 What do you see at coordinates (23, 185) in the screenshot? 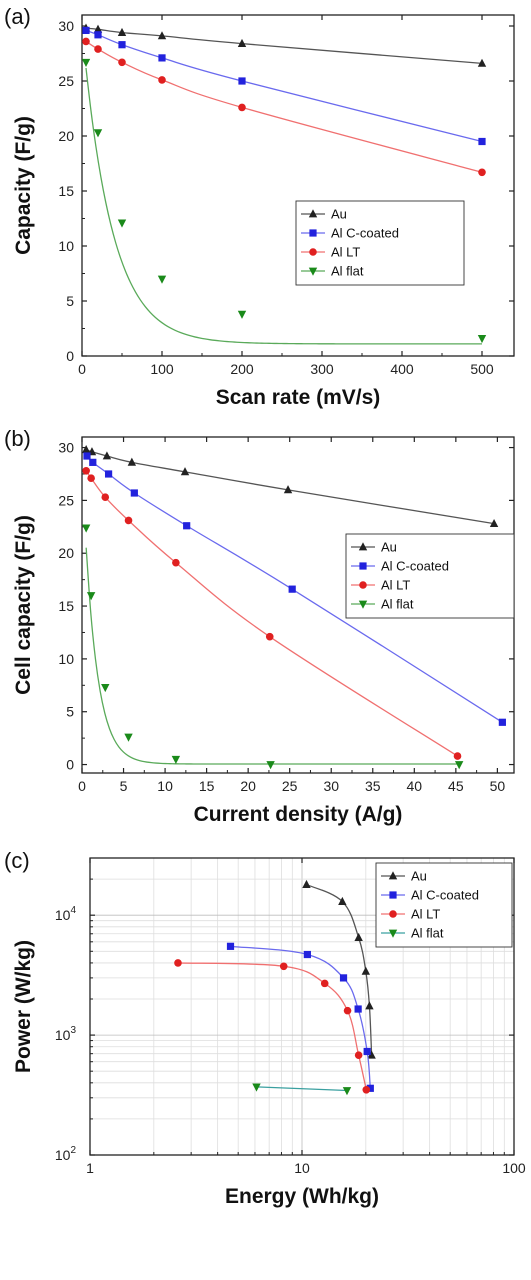
I see `y-axis-label: Capacity (F/g)` at bounding box center [23, 185].